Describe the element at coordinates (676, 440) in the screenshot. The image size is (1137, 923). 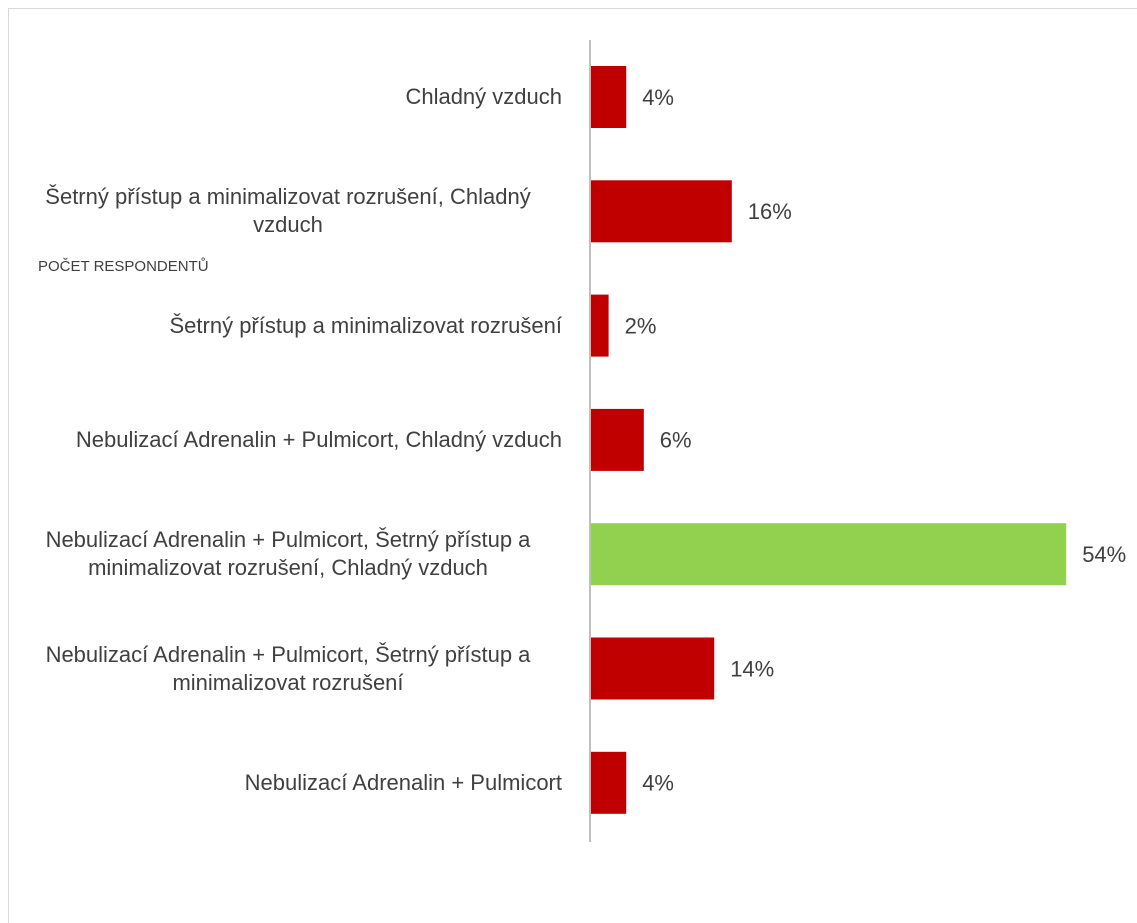
I see `value-label: 6%` at that location.